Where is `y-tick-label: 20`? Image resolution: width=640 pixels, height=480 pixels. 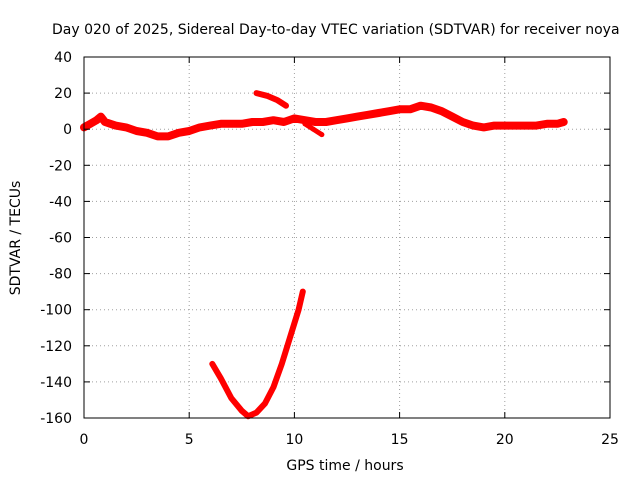 y-tick-label: 20 is located at coordinates (63, 94).